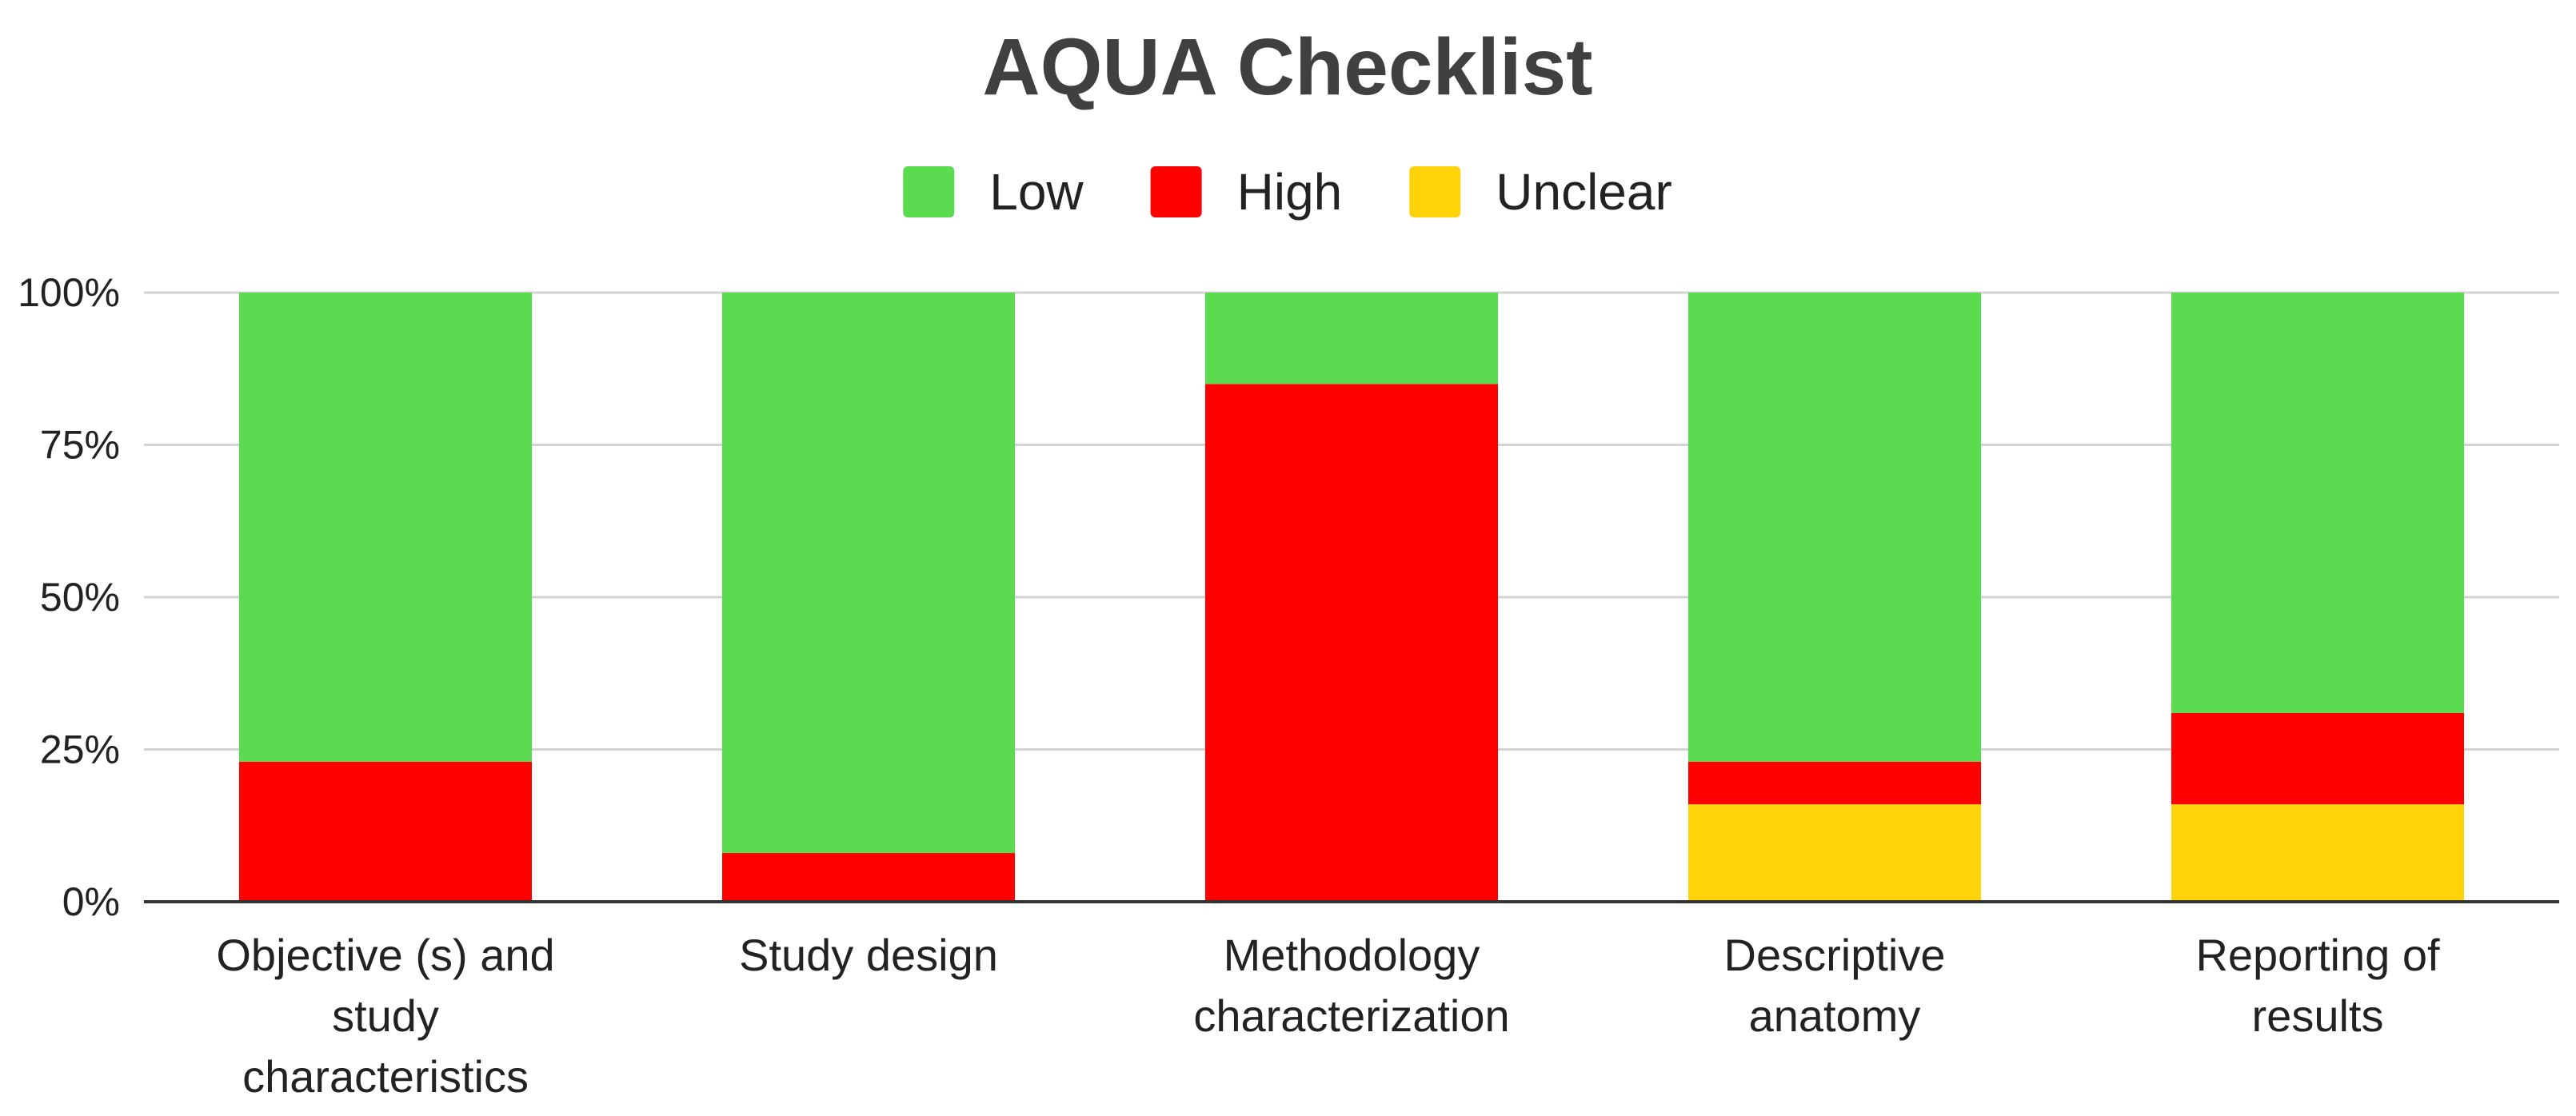  What do you see at coordinates (1036, 192) in the screenshot?
I see `legend-label: Low` at bounding box center [1036, 192].